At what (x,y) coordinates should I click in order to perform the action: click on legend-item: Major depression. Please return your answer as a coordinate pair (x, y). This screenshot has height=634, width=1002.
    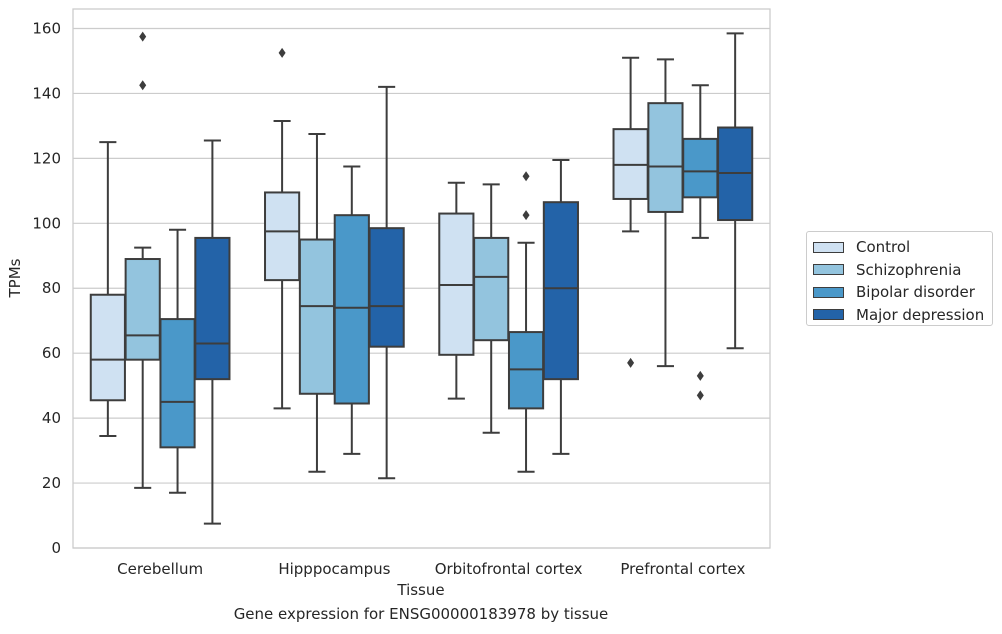
    Looking at the image, I should click on (902, 315).